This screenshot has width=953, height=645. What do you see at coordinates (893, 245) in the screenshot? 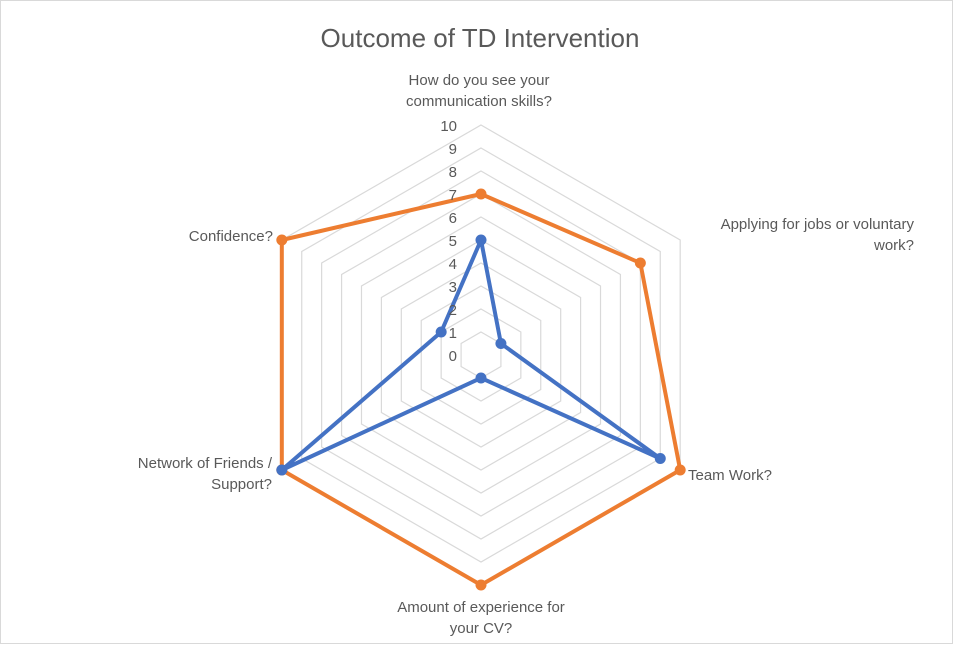
I see `axis-label-line: work?` at bounding box center [893, 245].